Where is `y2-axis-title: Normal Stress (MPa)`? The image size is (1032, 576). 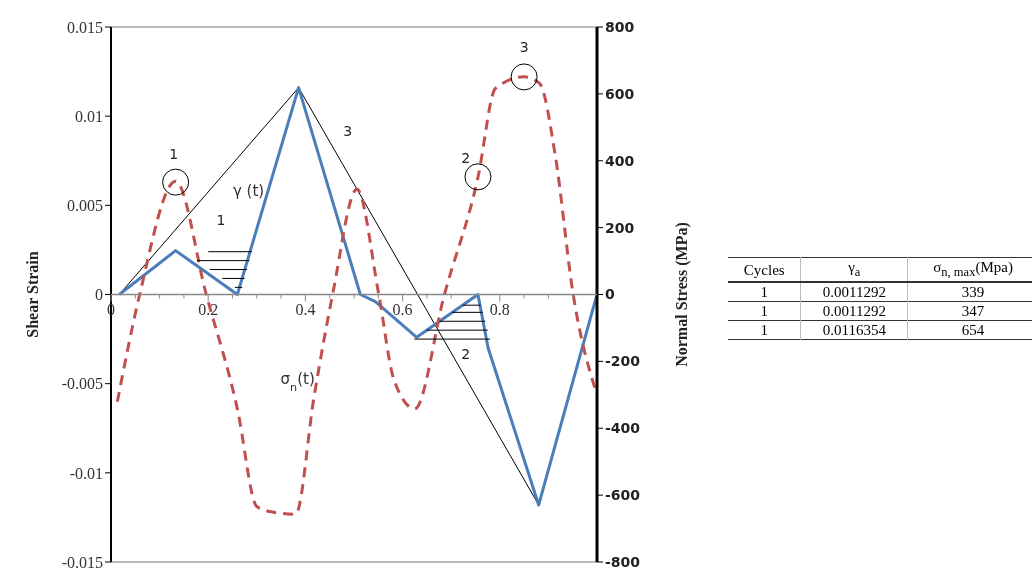
y2-axis-title: Normal Stress (MPa) is located at coordinates (682, 294).